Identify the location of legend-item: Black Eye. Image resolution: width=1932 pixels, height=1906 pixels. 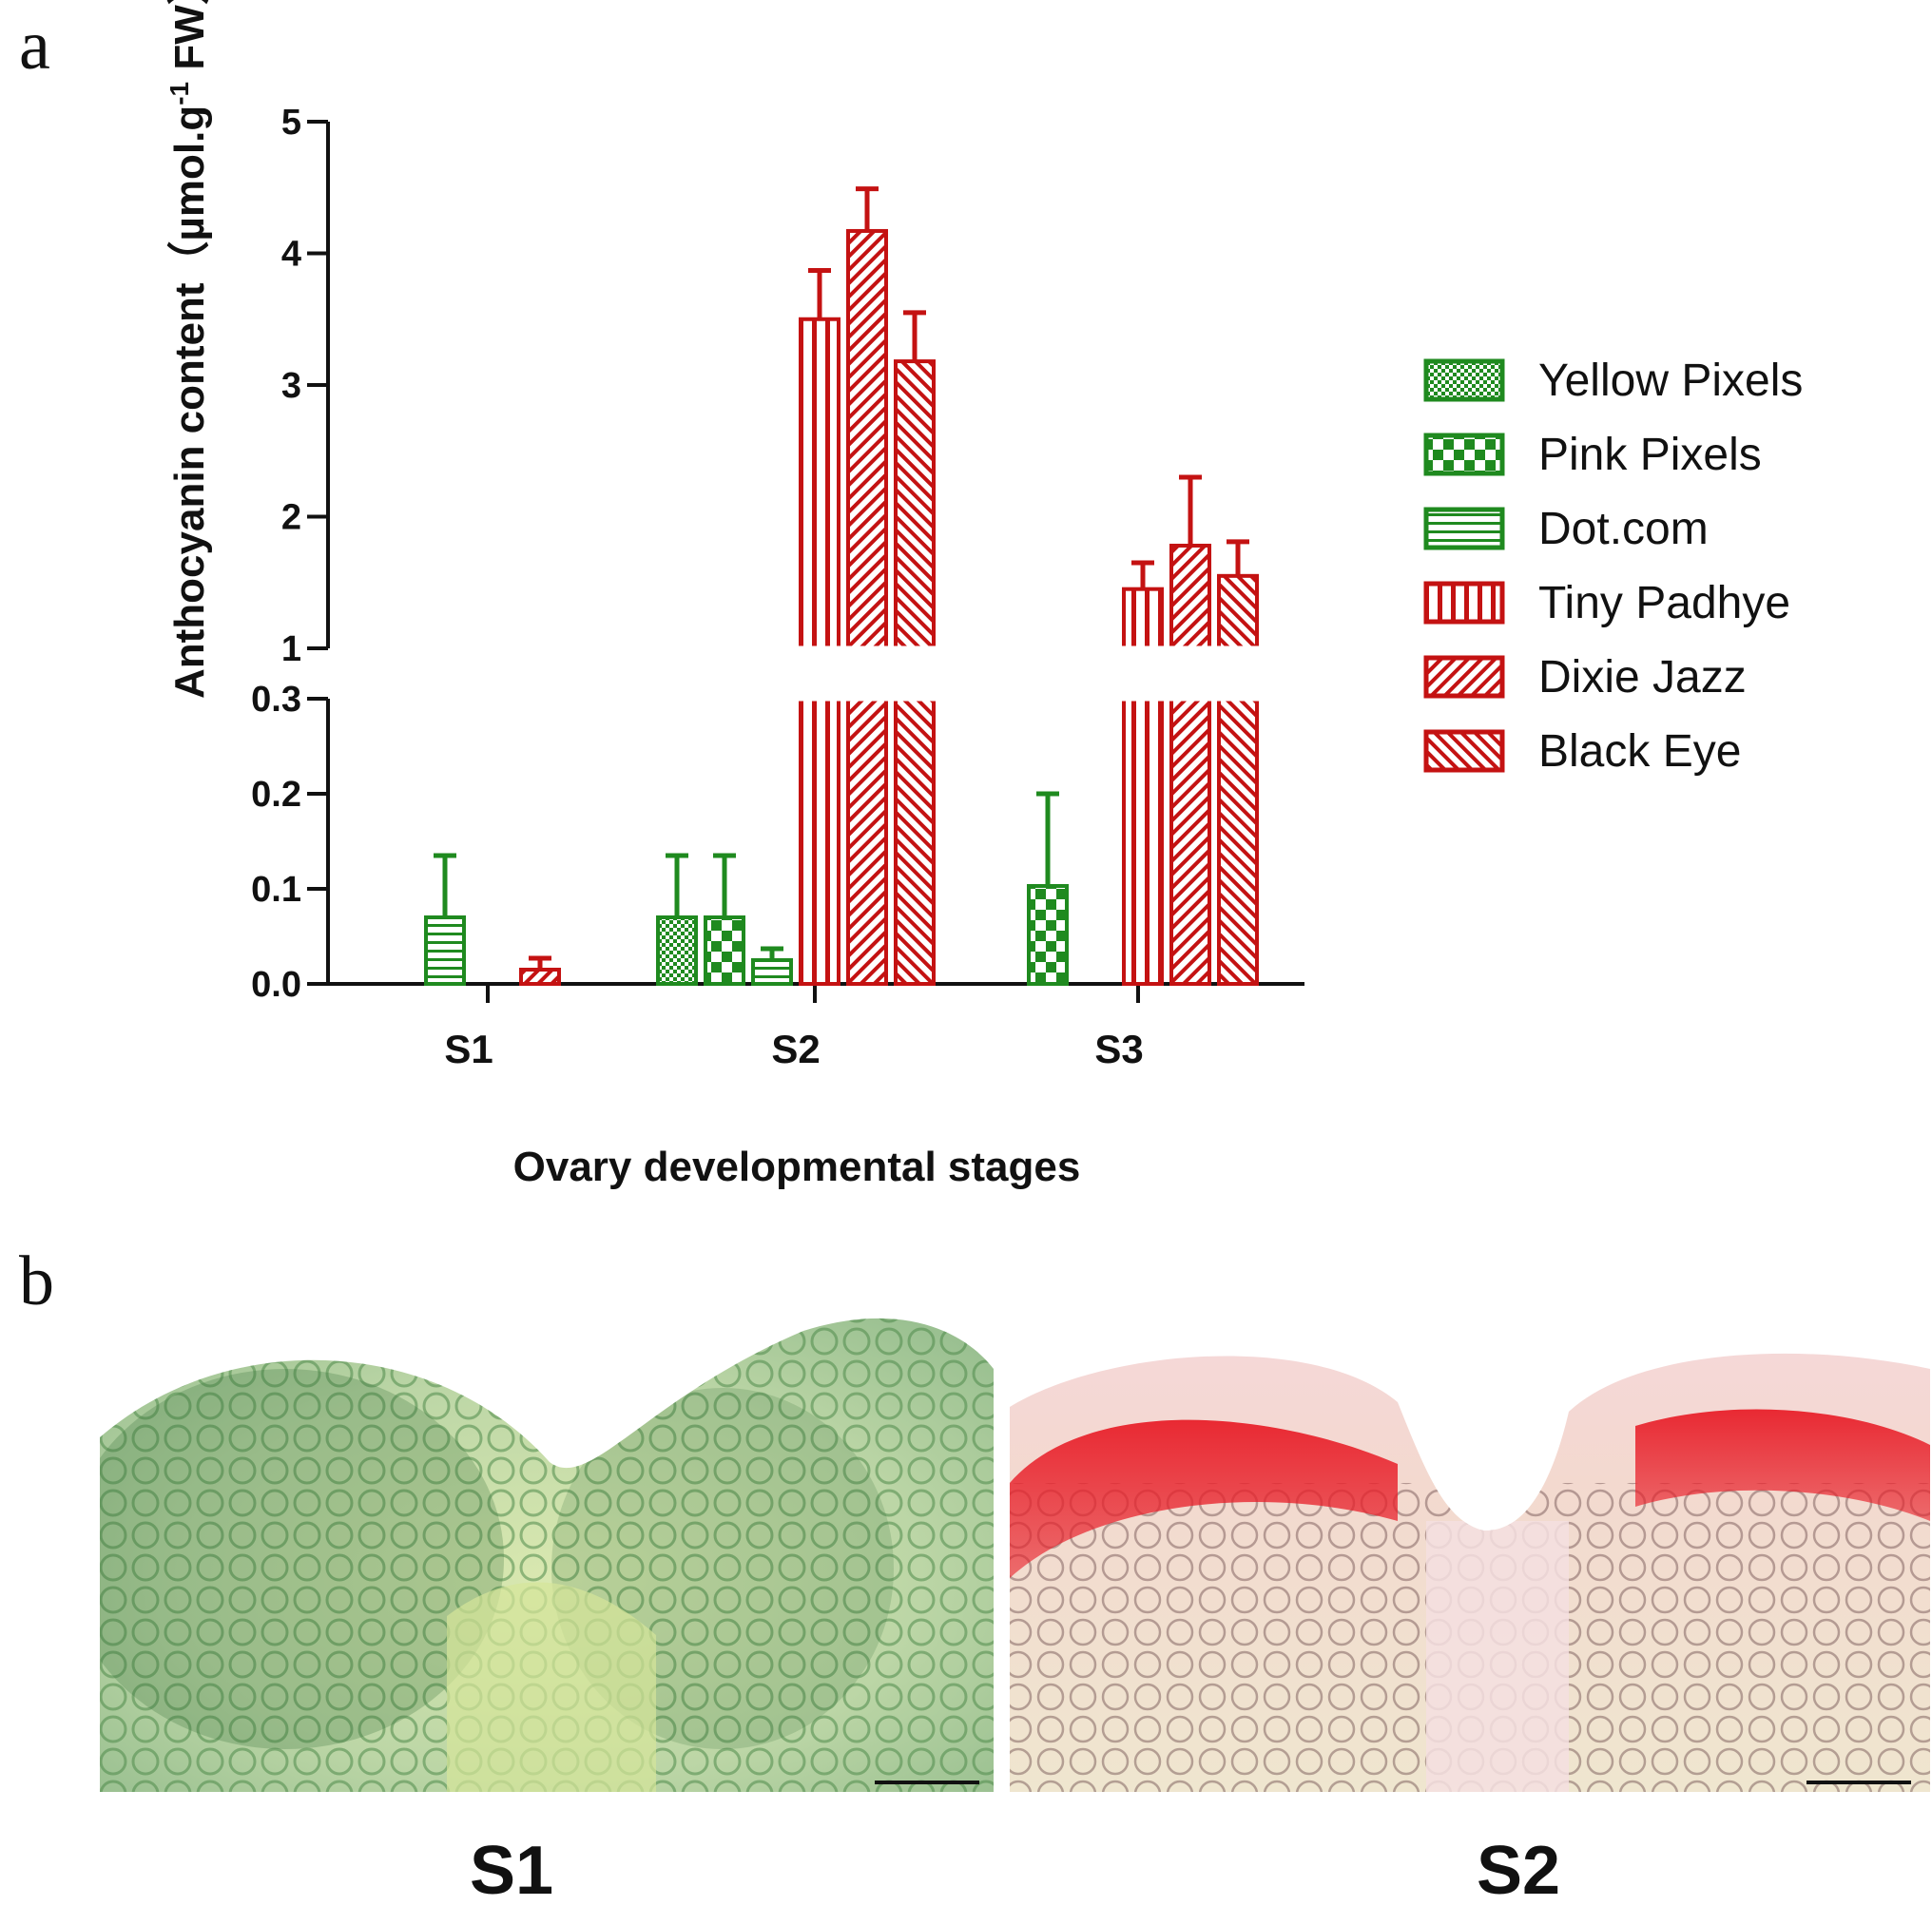
(1582, 751).